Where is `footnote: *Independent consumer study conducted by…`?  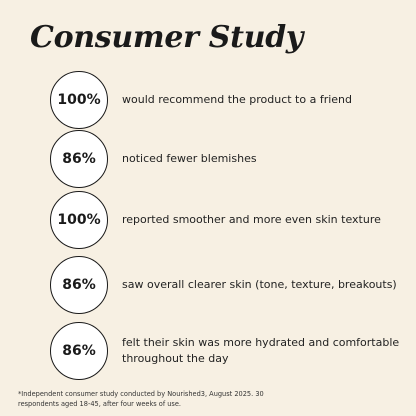 footnote: *Independent consumer study conducted by… is located at coordinates (141, 399).